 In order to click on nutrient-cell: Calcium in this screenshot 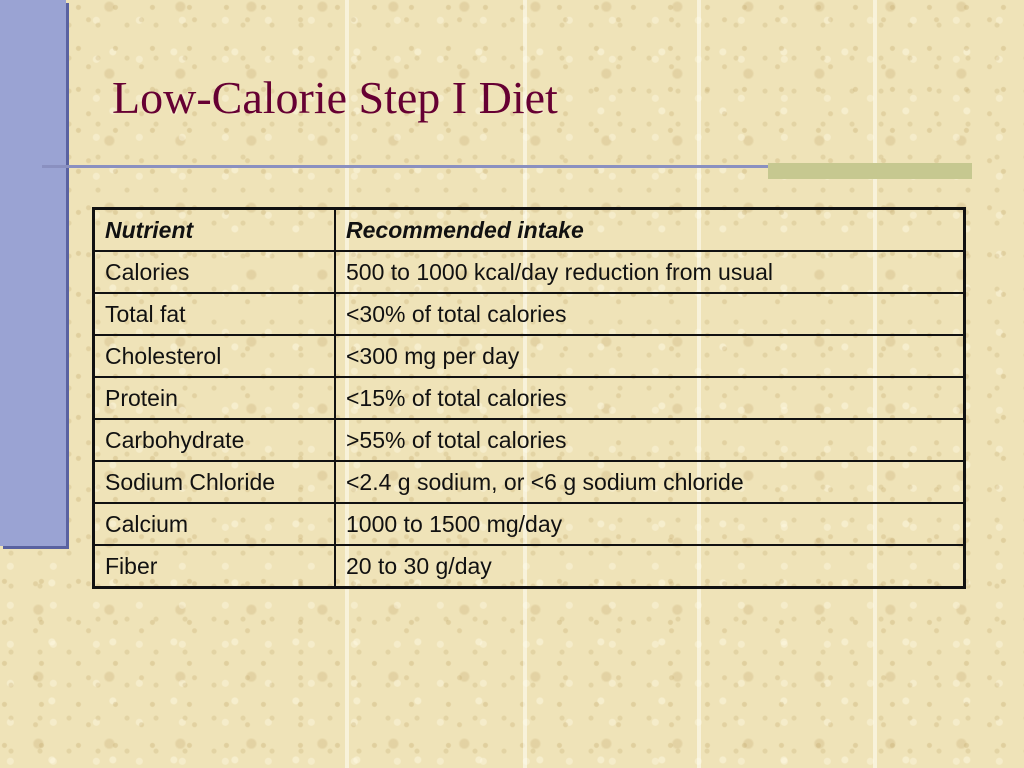, I will do `click(214, 524)`.